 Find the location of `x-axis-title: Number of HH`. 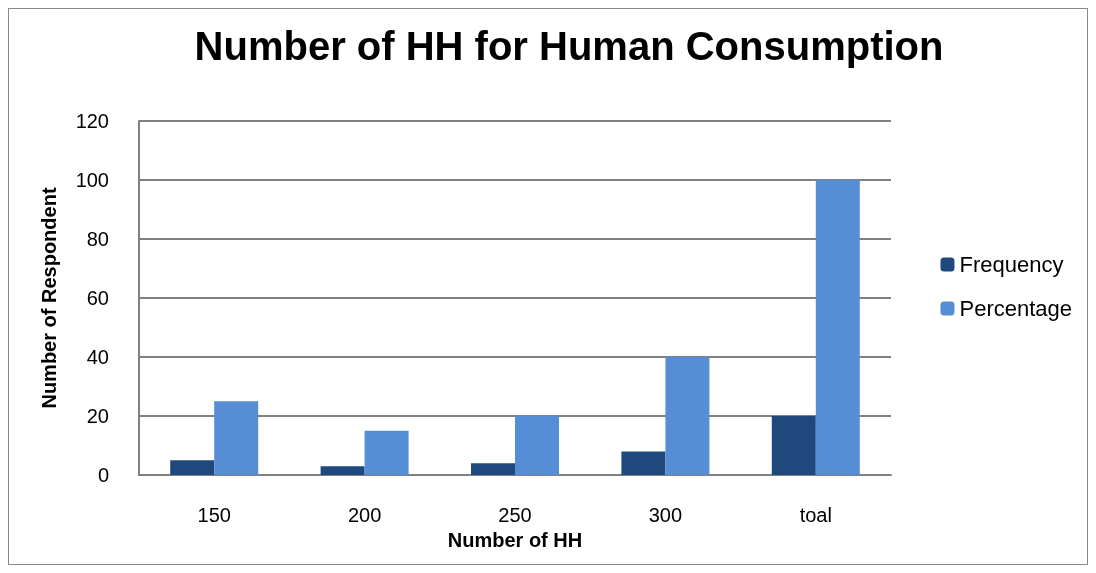

x-axis-title: Number of HH is located at coordinates (515, 539).